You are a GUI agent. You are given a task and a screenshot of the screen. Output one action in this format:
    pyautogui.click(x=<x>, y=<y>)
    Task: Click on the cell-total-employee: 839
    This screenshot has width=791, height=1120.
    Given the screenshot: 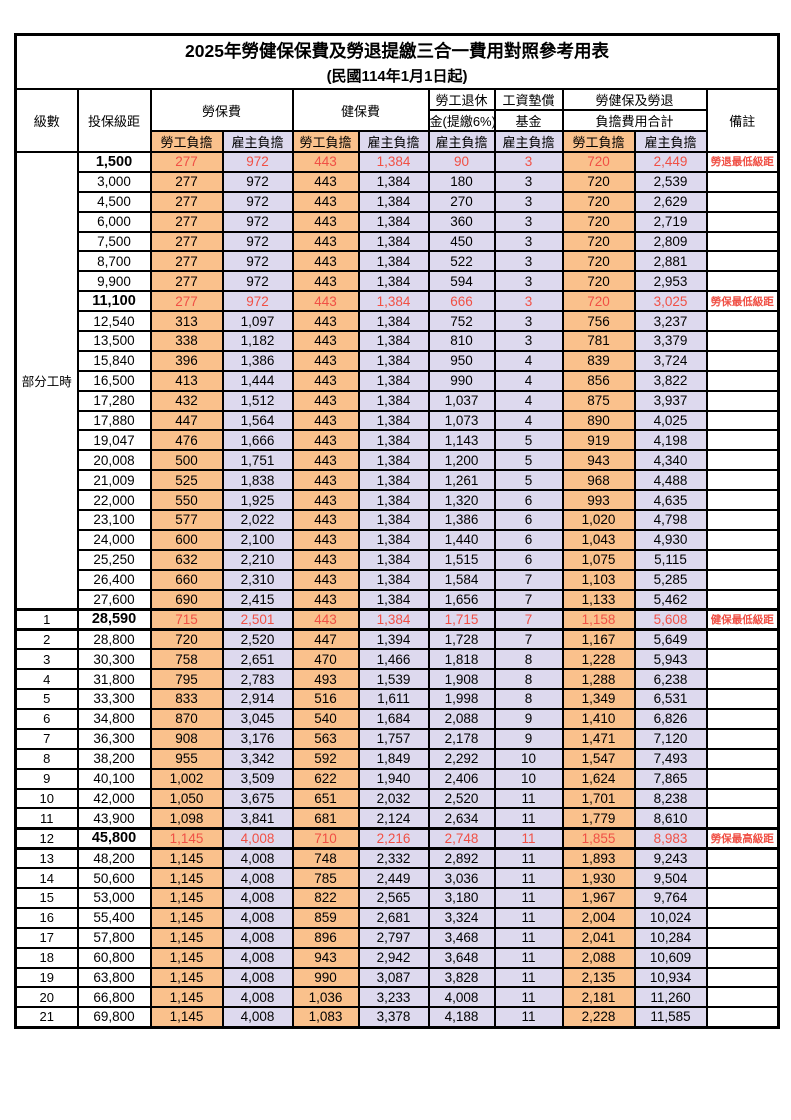 What is the action you would take?
    pyautogui.click(x=598, y=360)
    